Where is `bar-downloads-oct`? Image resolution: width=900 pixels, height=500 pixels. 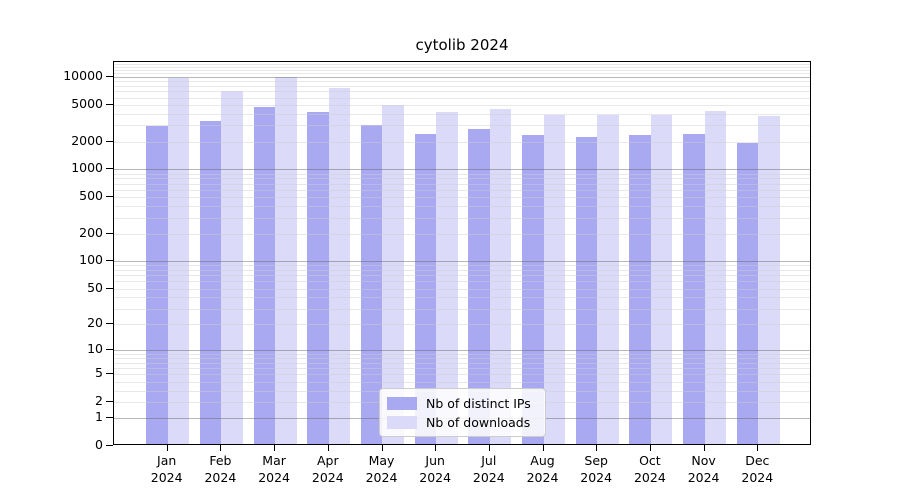 bar-downloads-oct is located at coordinates (661, 279).